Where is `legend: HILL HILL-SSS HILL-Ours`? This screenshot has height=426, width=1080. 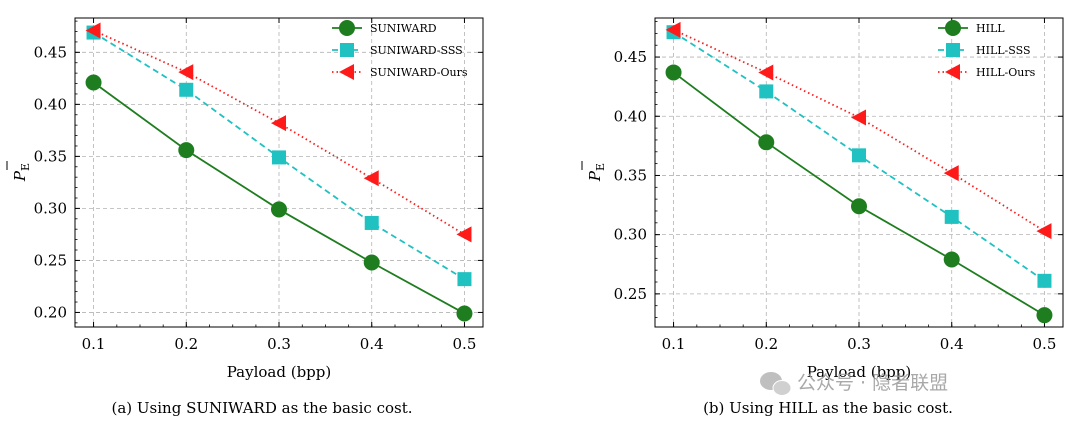
legend: HILL HILL-SSS HILL-Ours is located at coordinates (987, 50).